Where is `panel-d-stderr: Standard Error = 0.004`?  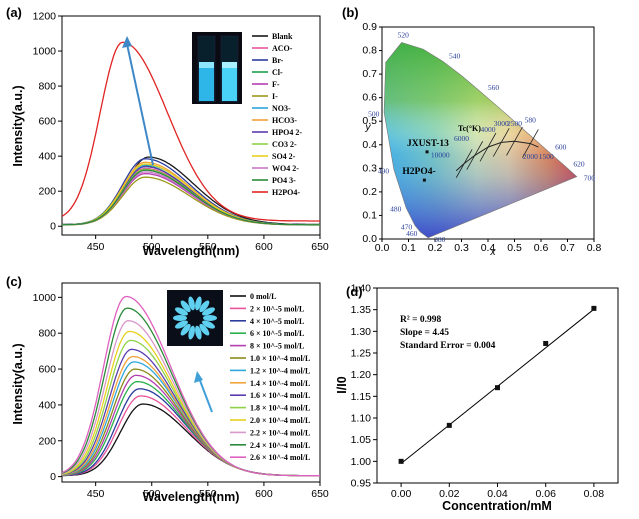
panel-d-stderr: Standard Error = 0.004 is located at coordinates (448, 346).